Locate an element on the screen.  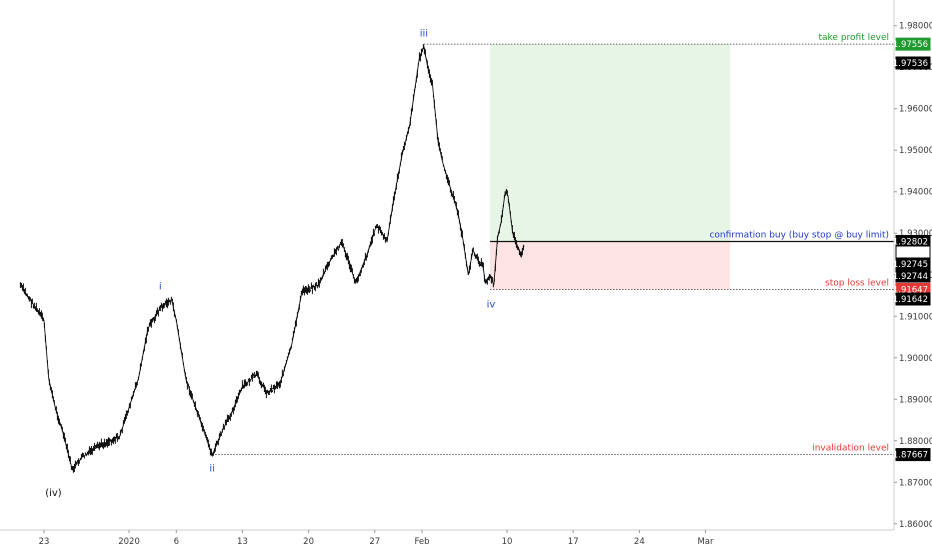
time-tick-label: 13 is located at coordinates (242, 542).